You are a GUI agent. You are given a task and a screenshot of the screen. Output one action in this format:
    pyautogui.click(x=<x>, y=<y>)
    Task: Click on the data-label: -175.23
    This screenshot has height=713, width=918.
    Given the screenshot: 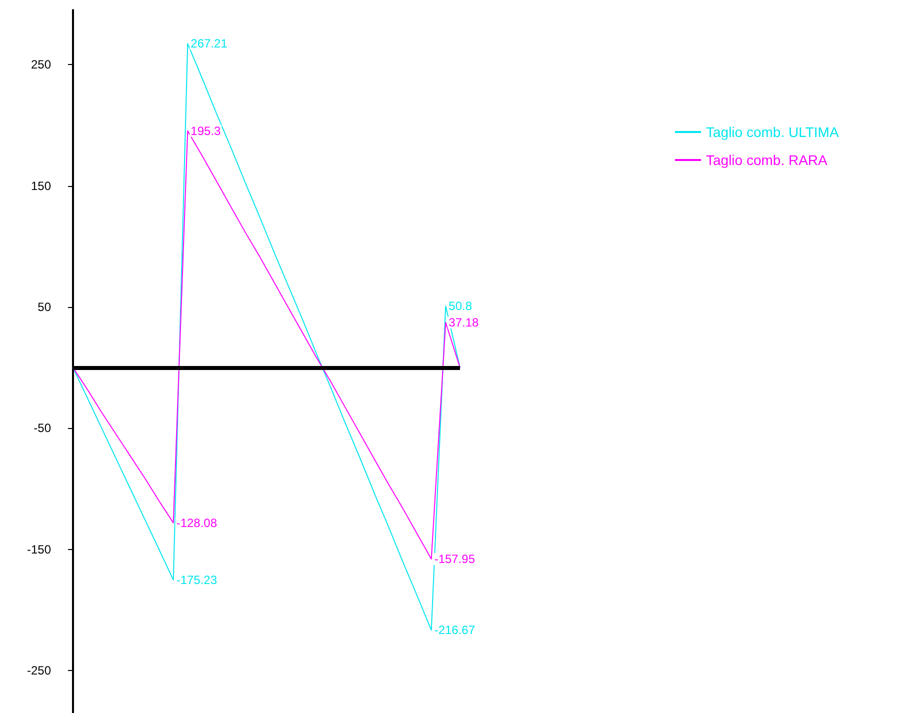 What is the action you would take?
    pyautogui.click(x=197, y=579)
    